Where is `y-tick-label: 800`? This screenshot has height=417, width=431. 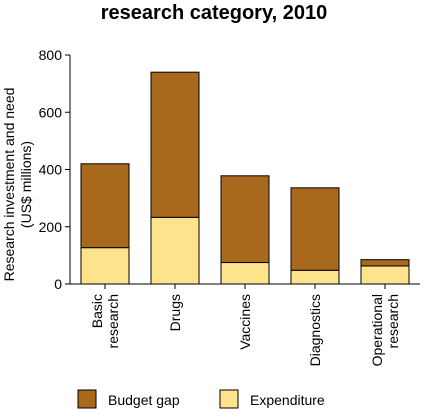 y-tick-label: 800 is located at coordinates (51, 55).